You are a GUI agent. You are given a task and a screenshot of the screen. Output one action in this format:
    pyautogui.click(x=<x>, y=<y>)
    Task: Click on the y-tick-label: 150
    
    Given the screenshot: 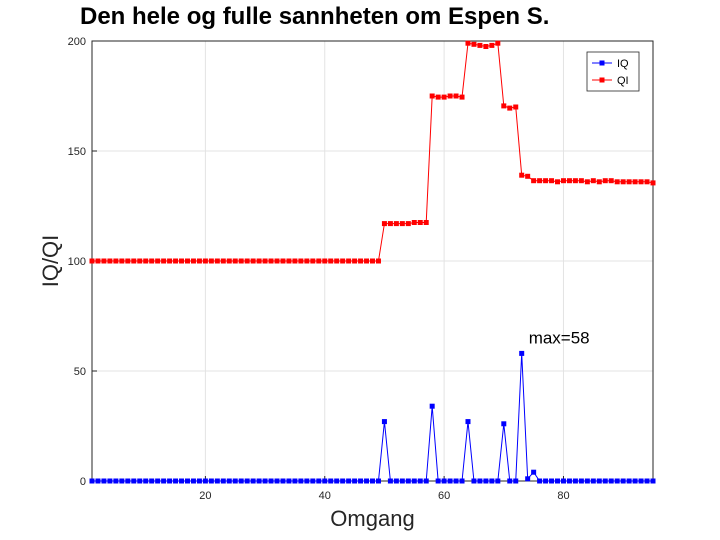 What is the action you would take?
    pyautogui.click(x=77, y=152)
    